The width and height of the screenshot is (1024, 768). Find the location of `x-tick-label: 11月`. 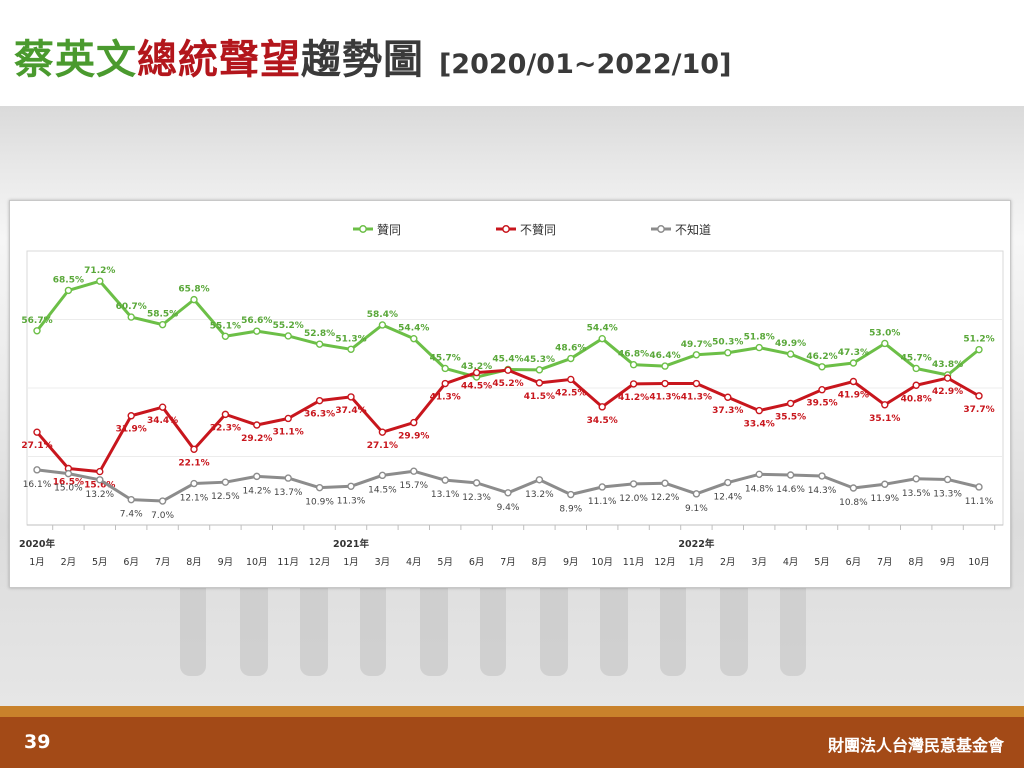

x-tick-label: 11月 is located at coordinates (634, 562).